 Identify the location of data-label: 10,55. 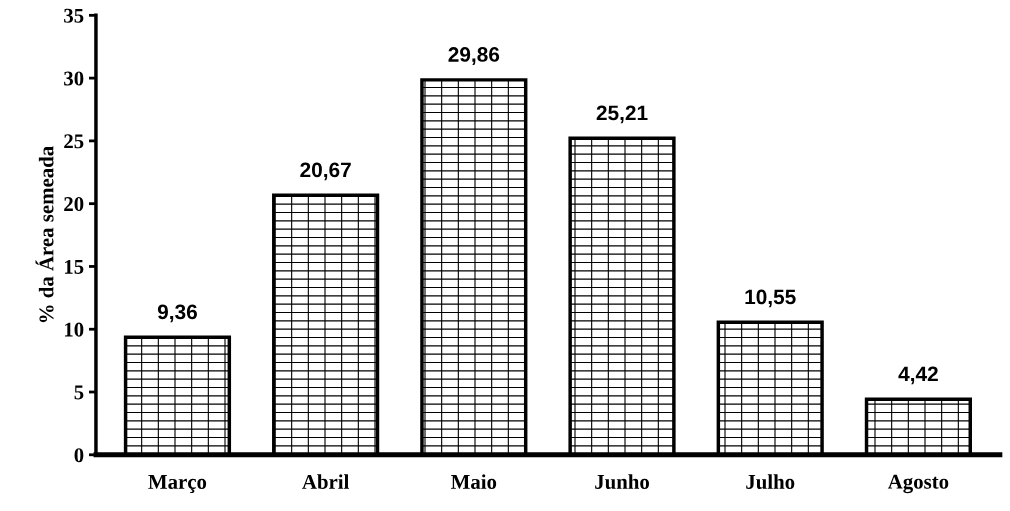
(770, 298).